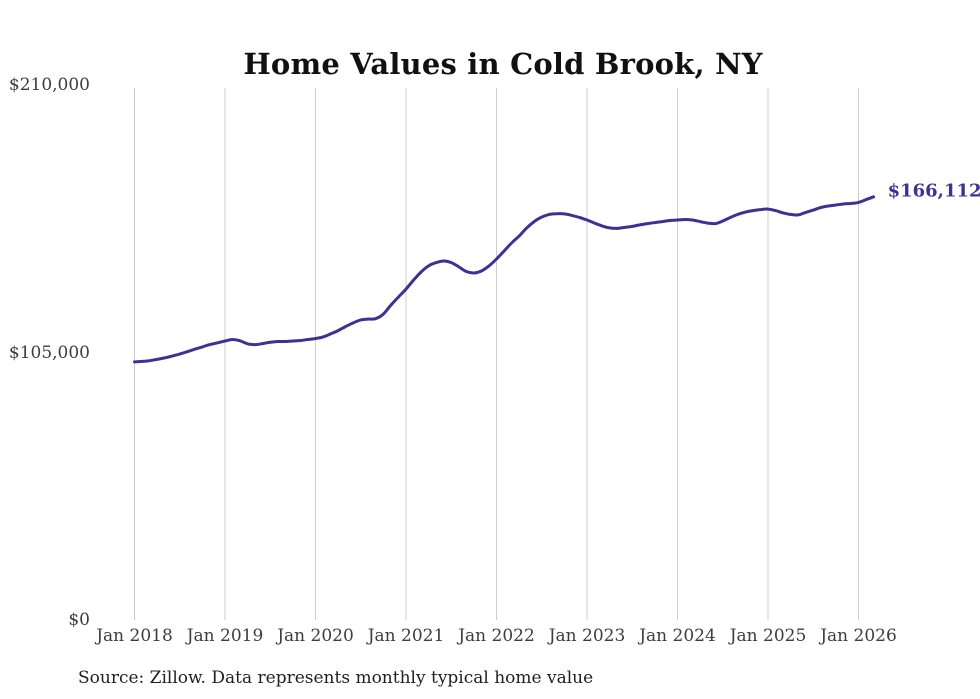  I want to click on x-axis-tick-label: Jan 2026, so click(858, 636).